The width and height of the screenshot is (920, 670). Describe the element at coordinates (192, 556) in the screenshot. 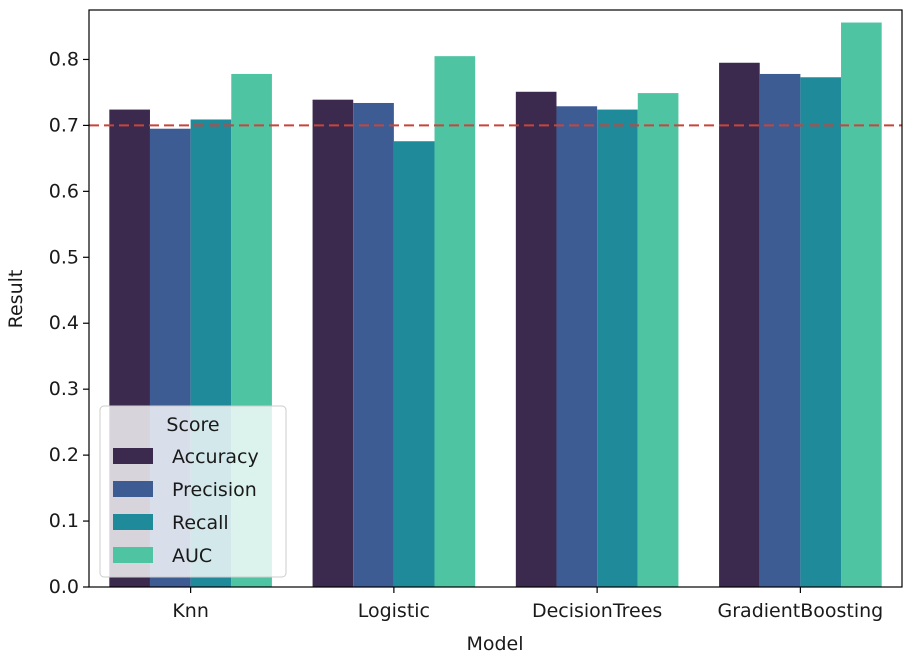

I see `legend-label-auc: AUC` at that location.